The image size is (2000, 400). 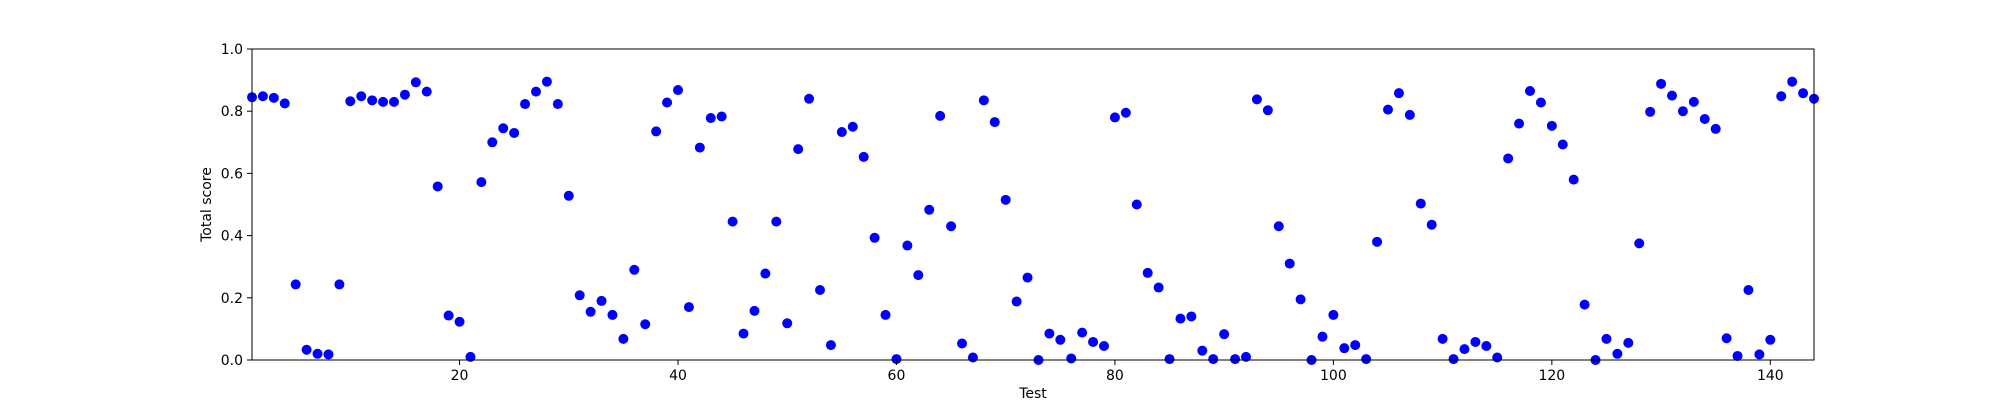 What do you see at coordinates (1032, 393) in the screenshot?
I see `x-axis-label: Test` at bounding box center [1032, 393].